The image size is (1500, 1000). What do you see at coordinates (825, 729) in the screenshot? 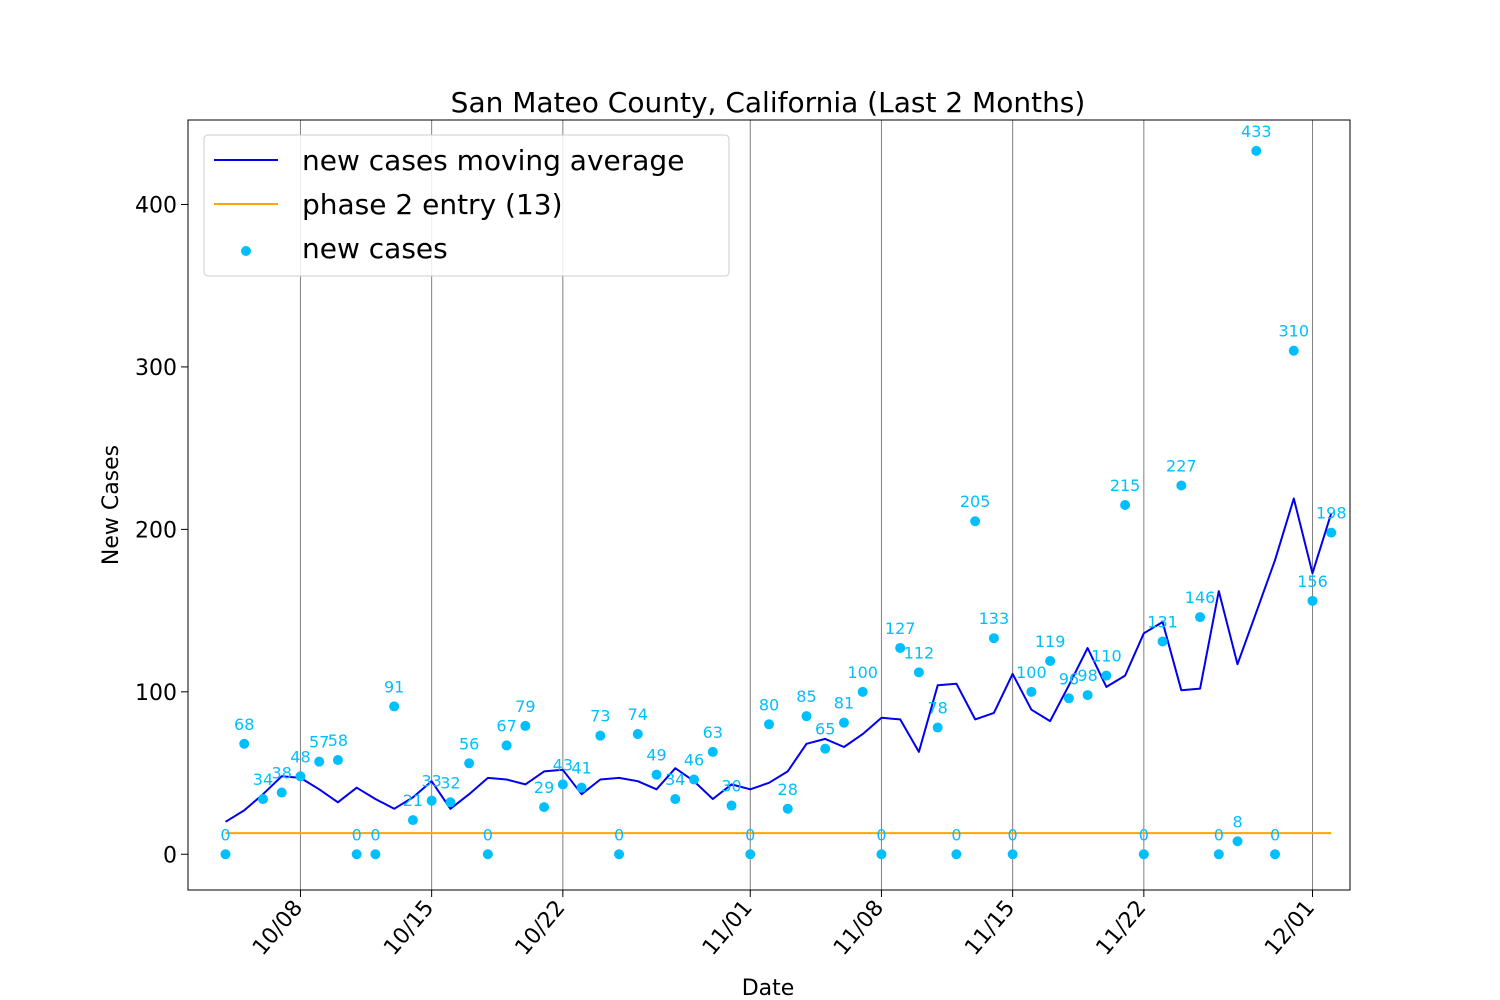
I see `new-cases-data-label: 65` at bounding box center [825, 729].